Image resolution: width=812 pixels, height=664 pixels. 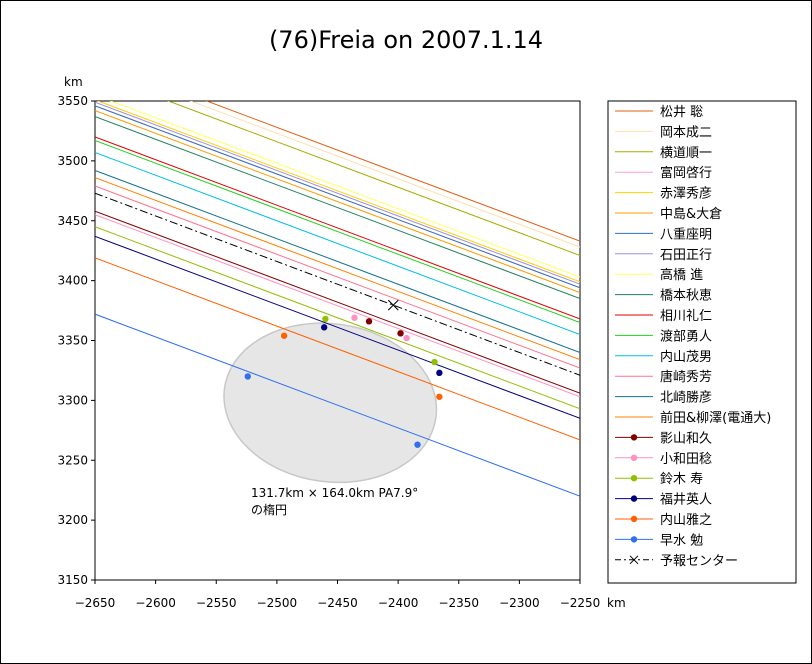 I want to click on legend-label-9: 橋本秋恵, so click(x=686, y=296).